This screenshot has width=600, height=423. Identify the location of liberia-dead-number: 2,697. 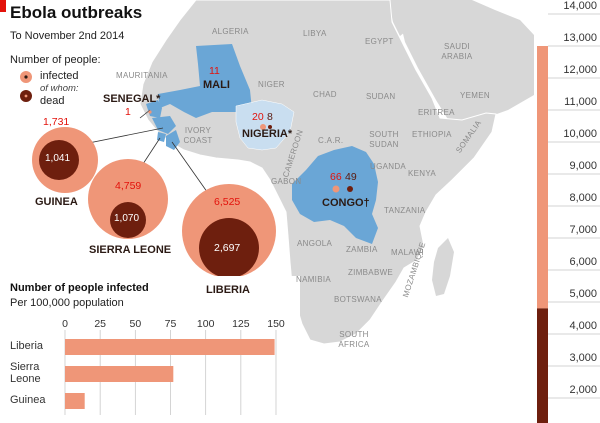
(227, 248).